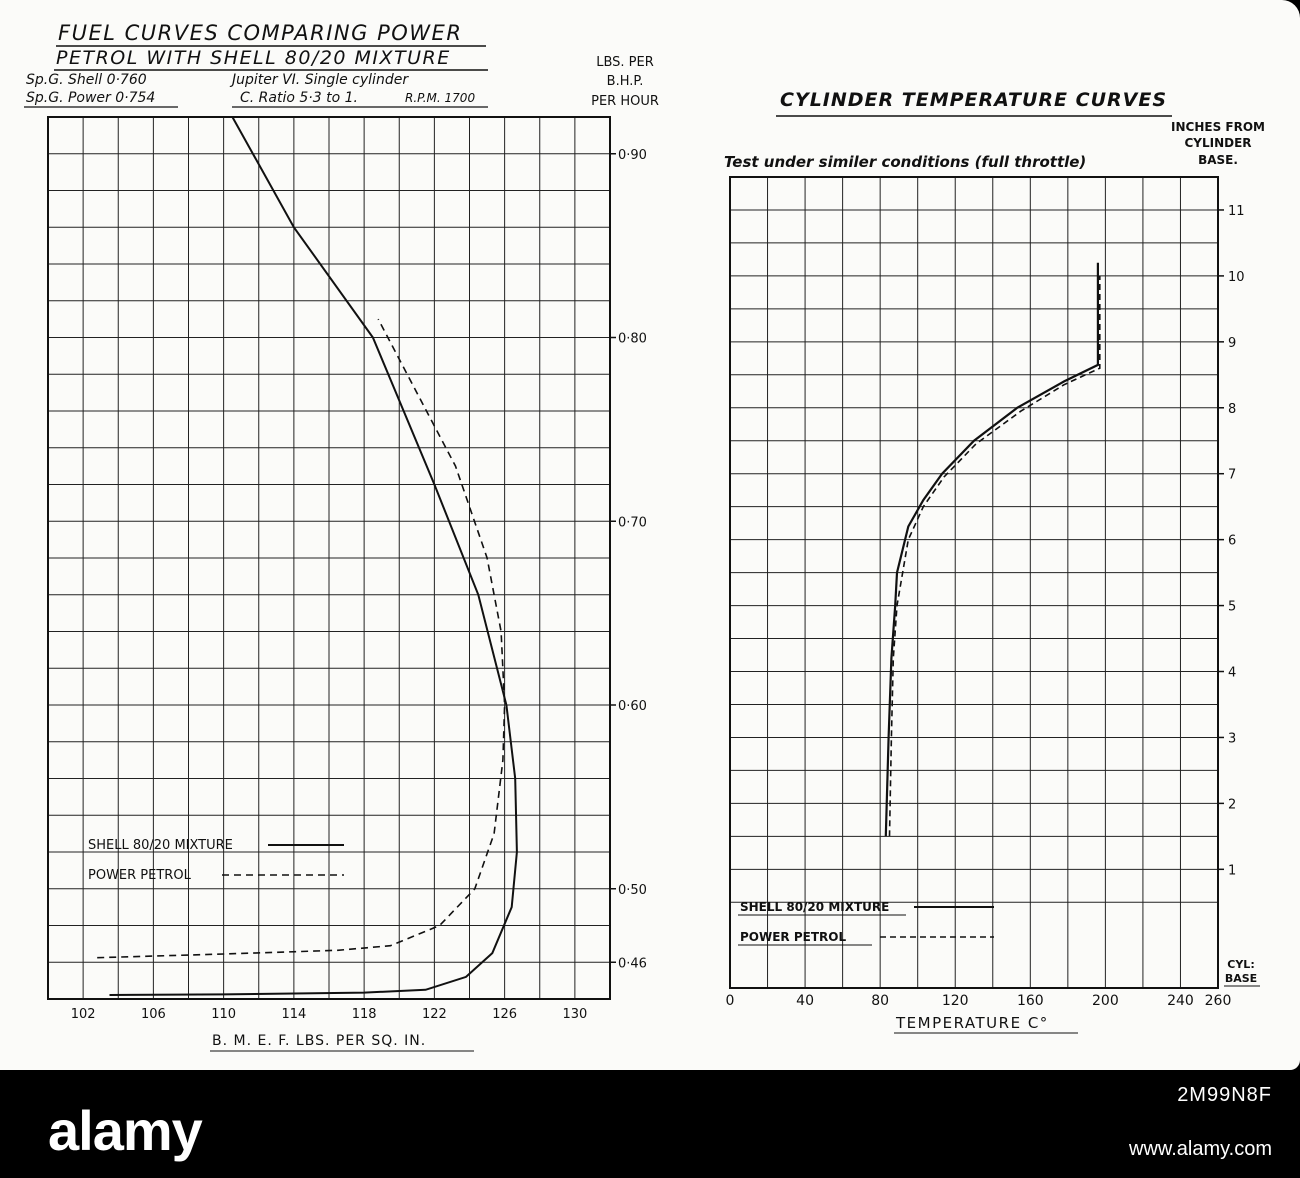 This screenshot has width=1300, height=1178. I want to click on y-tick-label: 0·70, so click(632, 522).